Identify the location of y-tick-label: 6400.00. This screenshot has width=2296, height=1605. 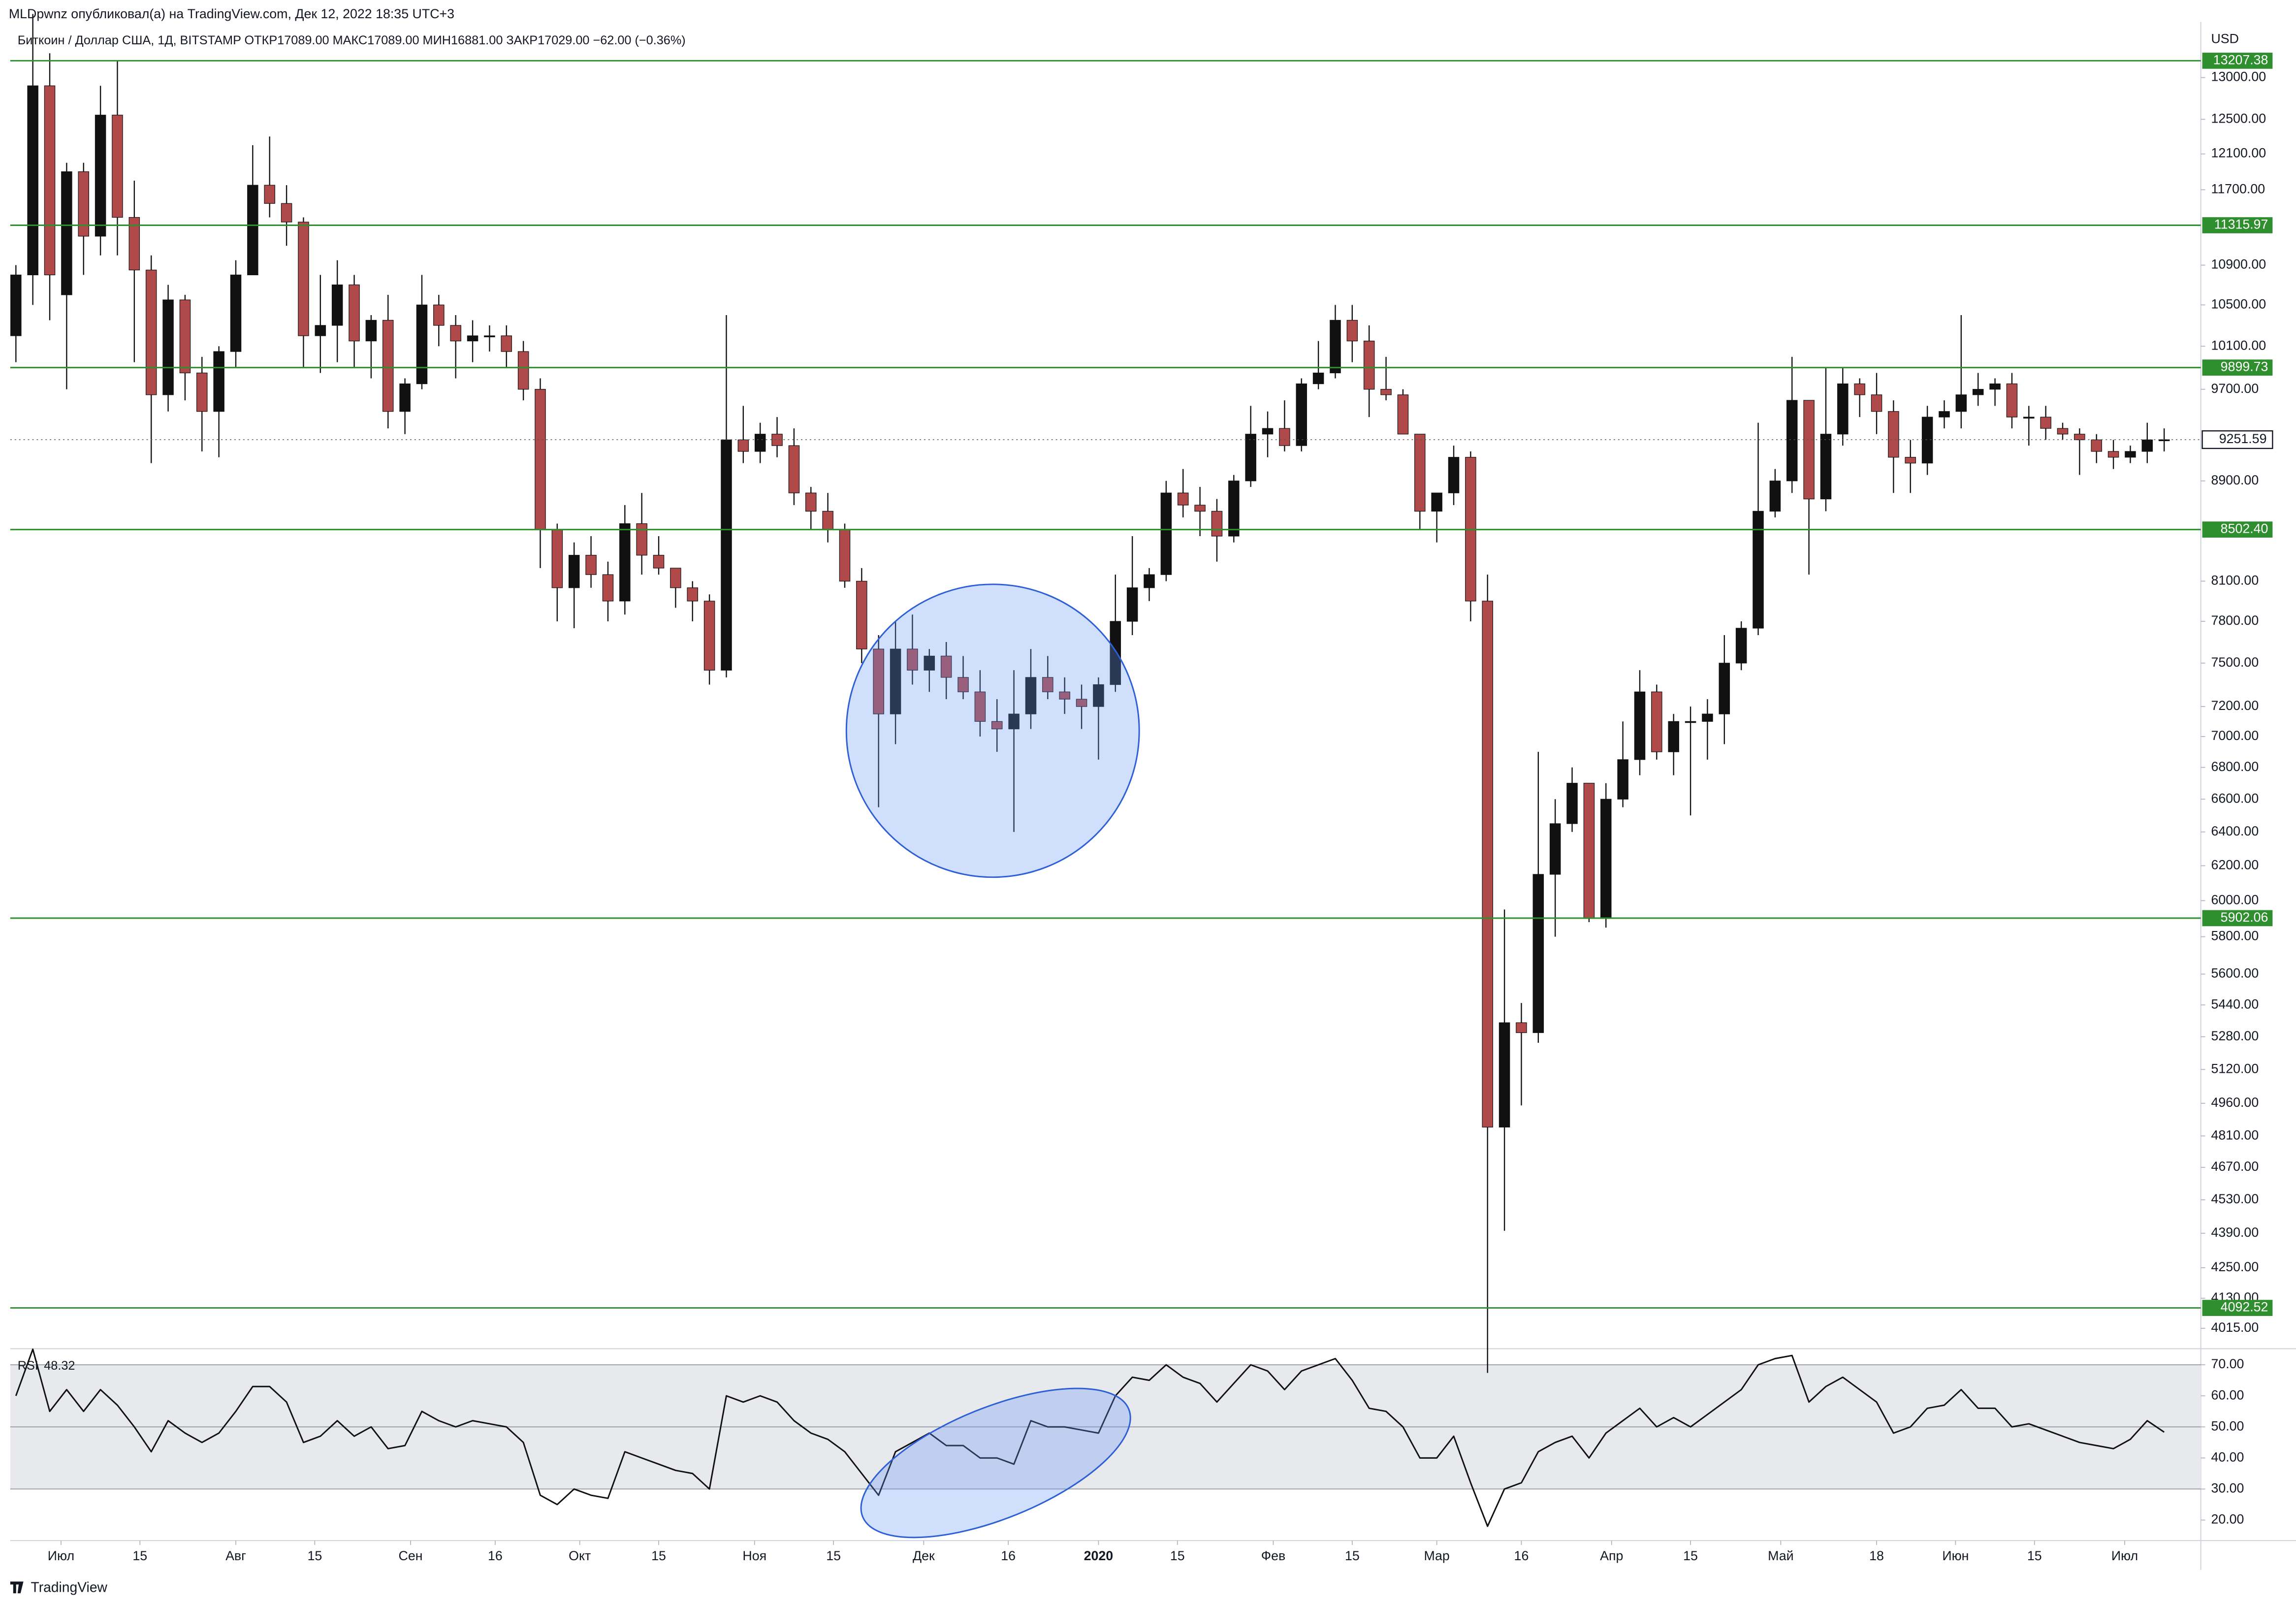
(2235, 831).